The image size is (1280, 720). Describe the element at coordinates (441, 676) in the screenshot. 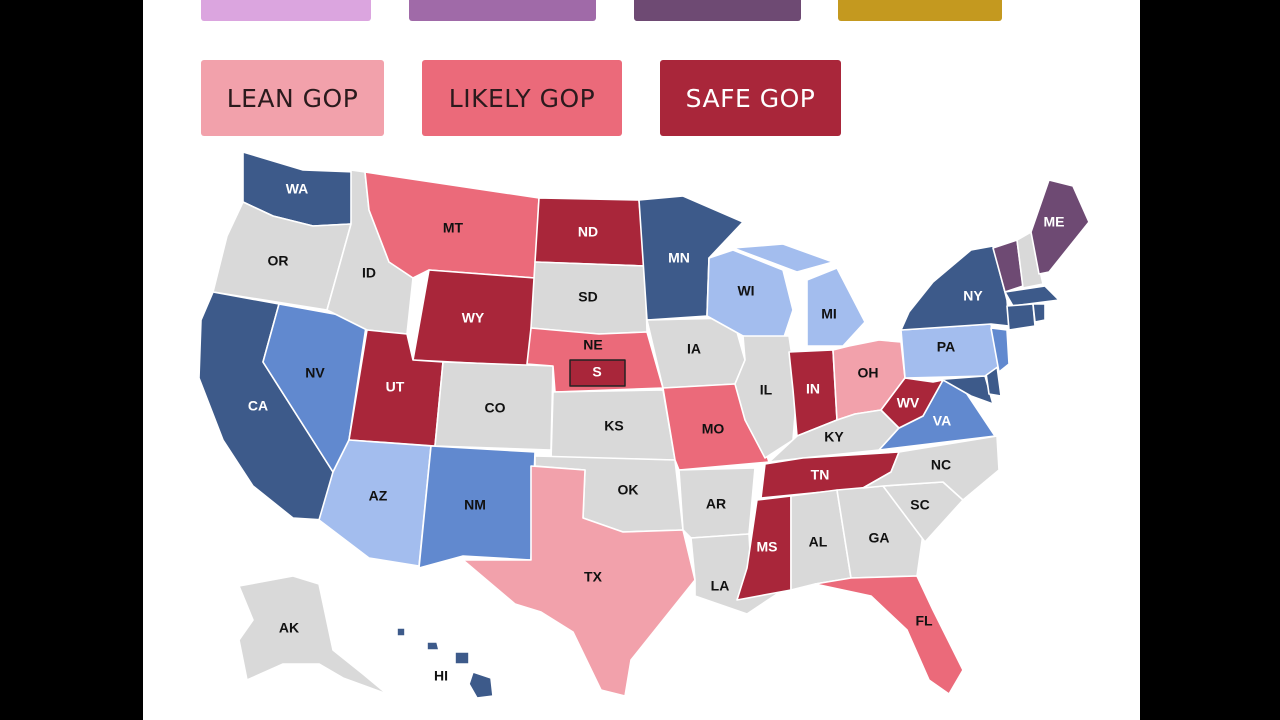

I see `label-hi: HI` at that location.